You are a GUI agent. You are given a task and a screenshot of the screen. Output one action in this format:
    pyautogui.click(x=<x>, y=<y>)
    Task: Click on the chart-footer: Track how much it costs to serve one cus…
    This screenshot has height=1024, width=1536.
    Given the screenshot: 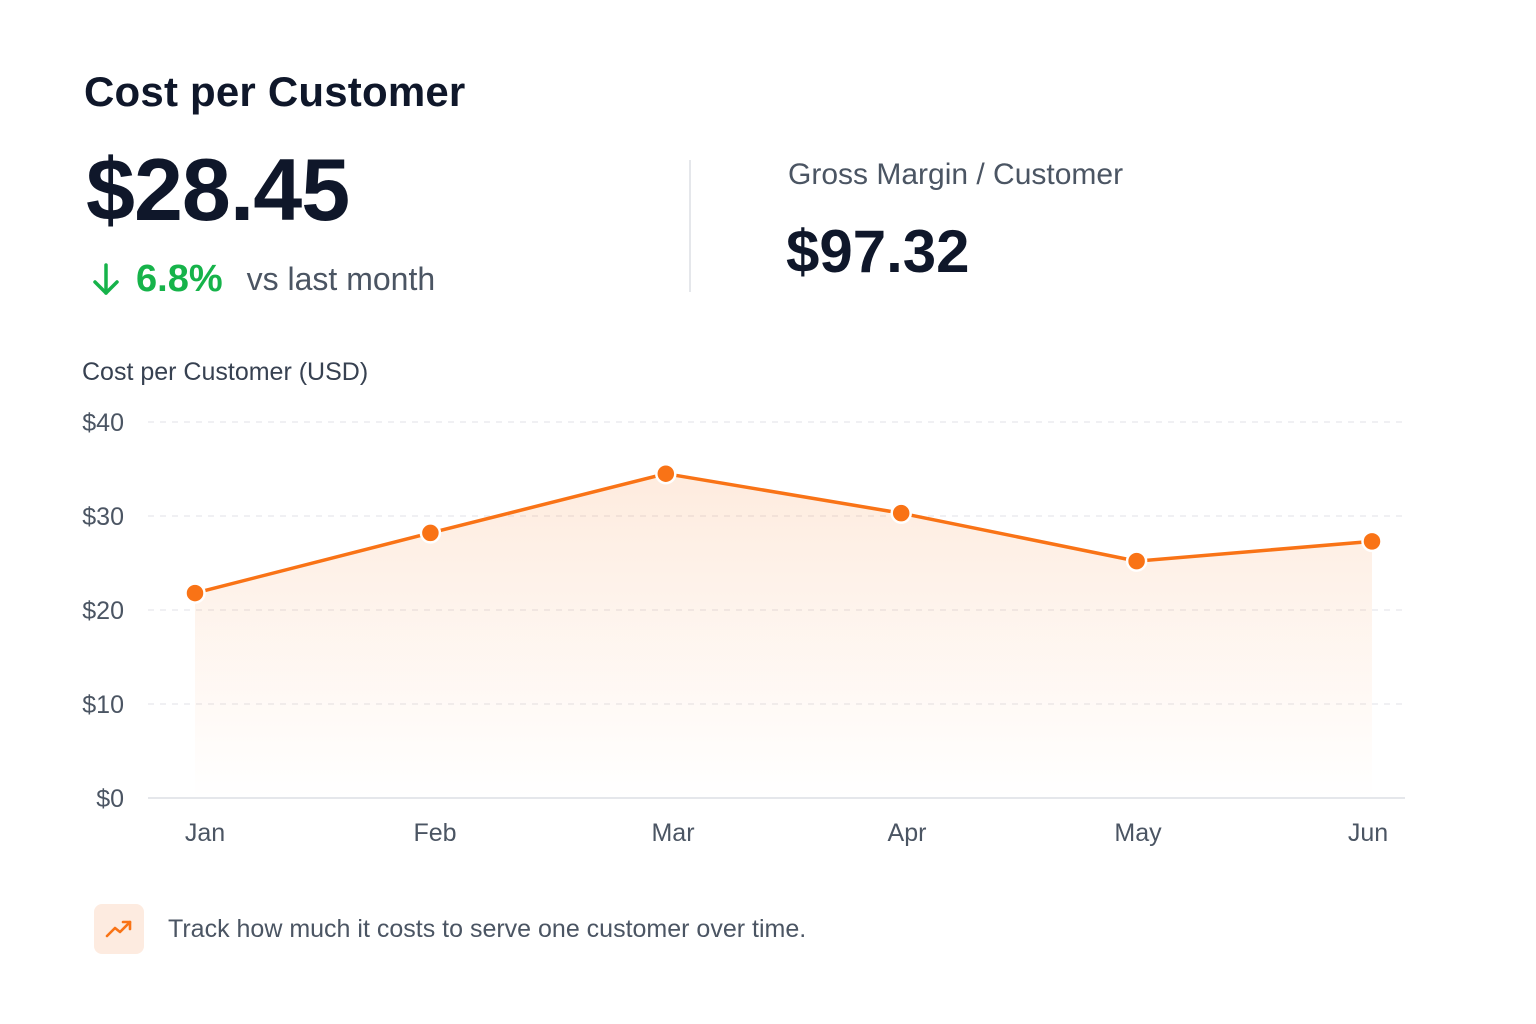 What is the action you would take?
    pyautogui.click(x=450, y=929)
    